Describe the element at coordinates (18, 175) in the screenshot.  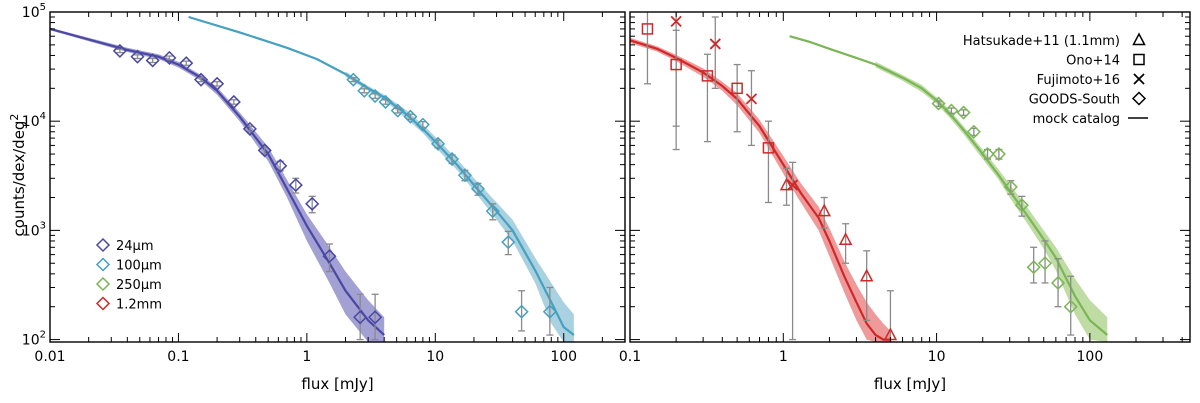
I see `y-axis-label: counts/dex/deg2` at that location.